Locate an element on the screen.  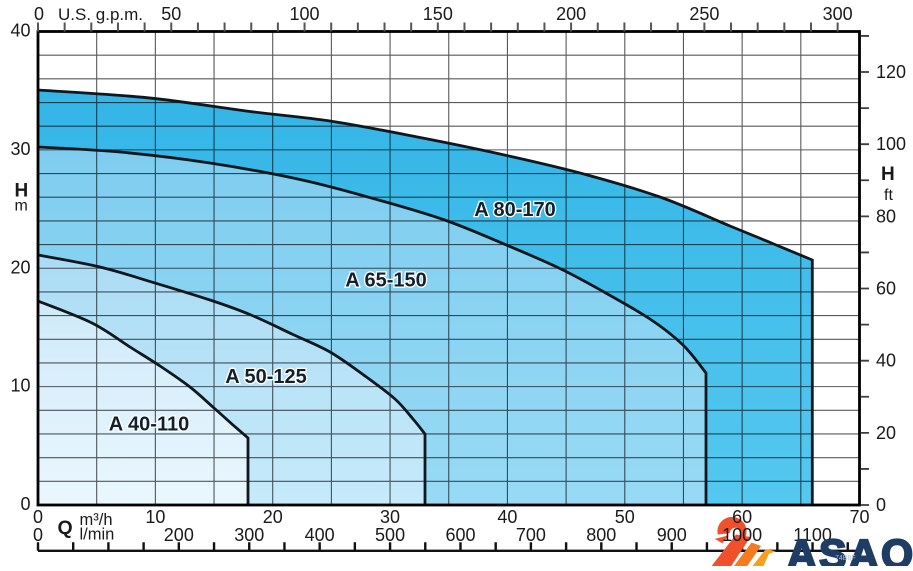
svg-text: A 80-170 is located at coordinates (515, 210).